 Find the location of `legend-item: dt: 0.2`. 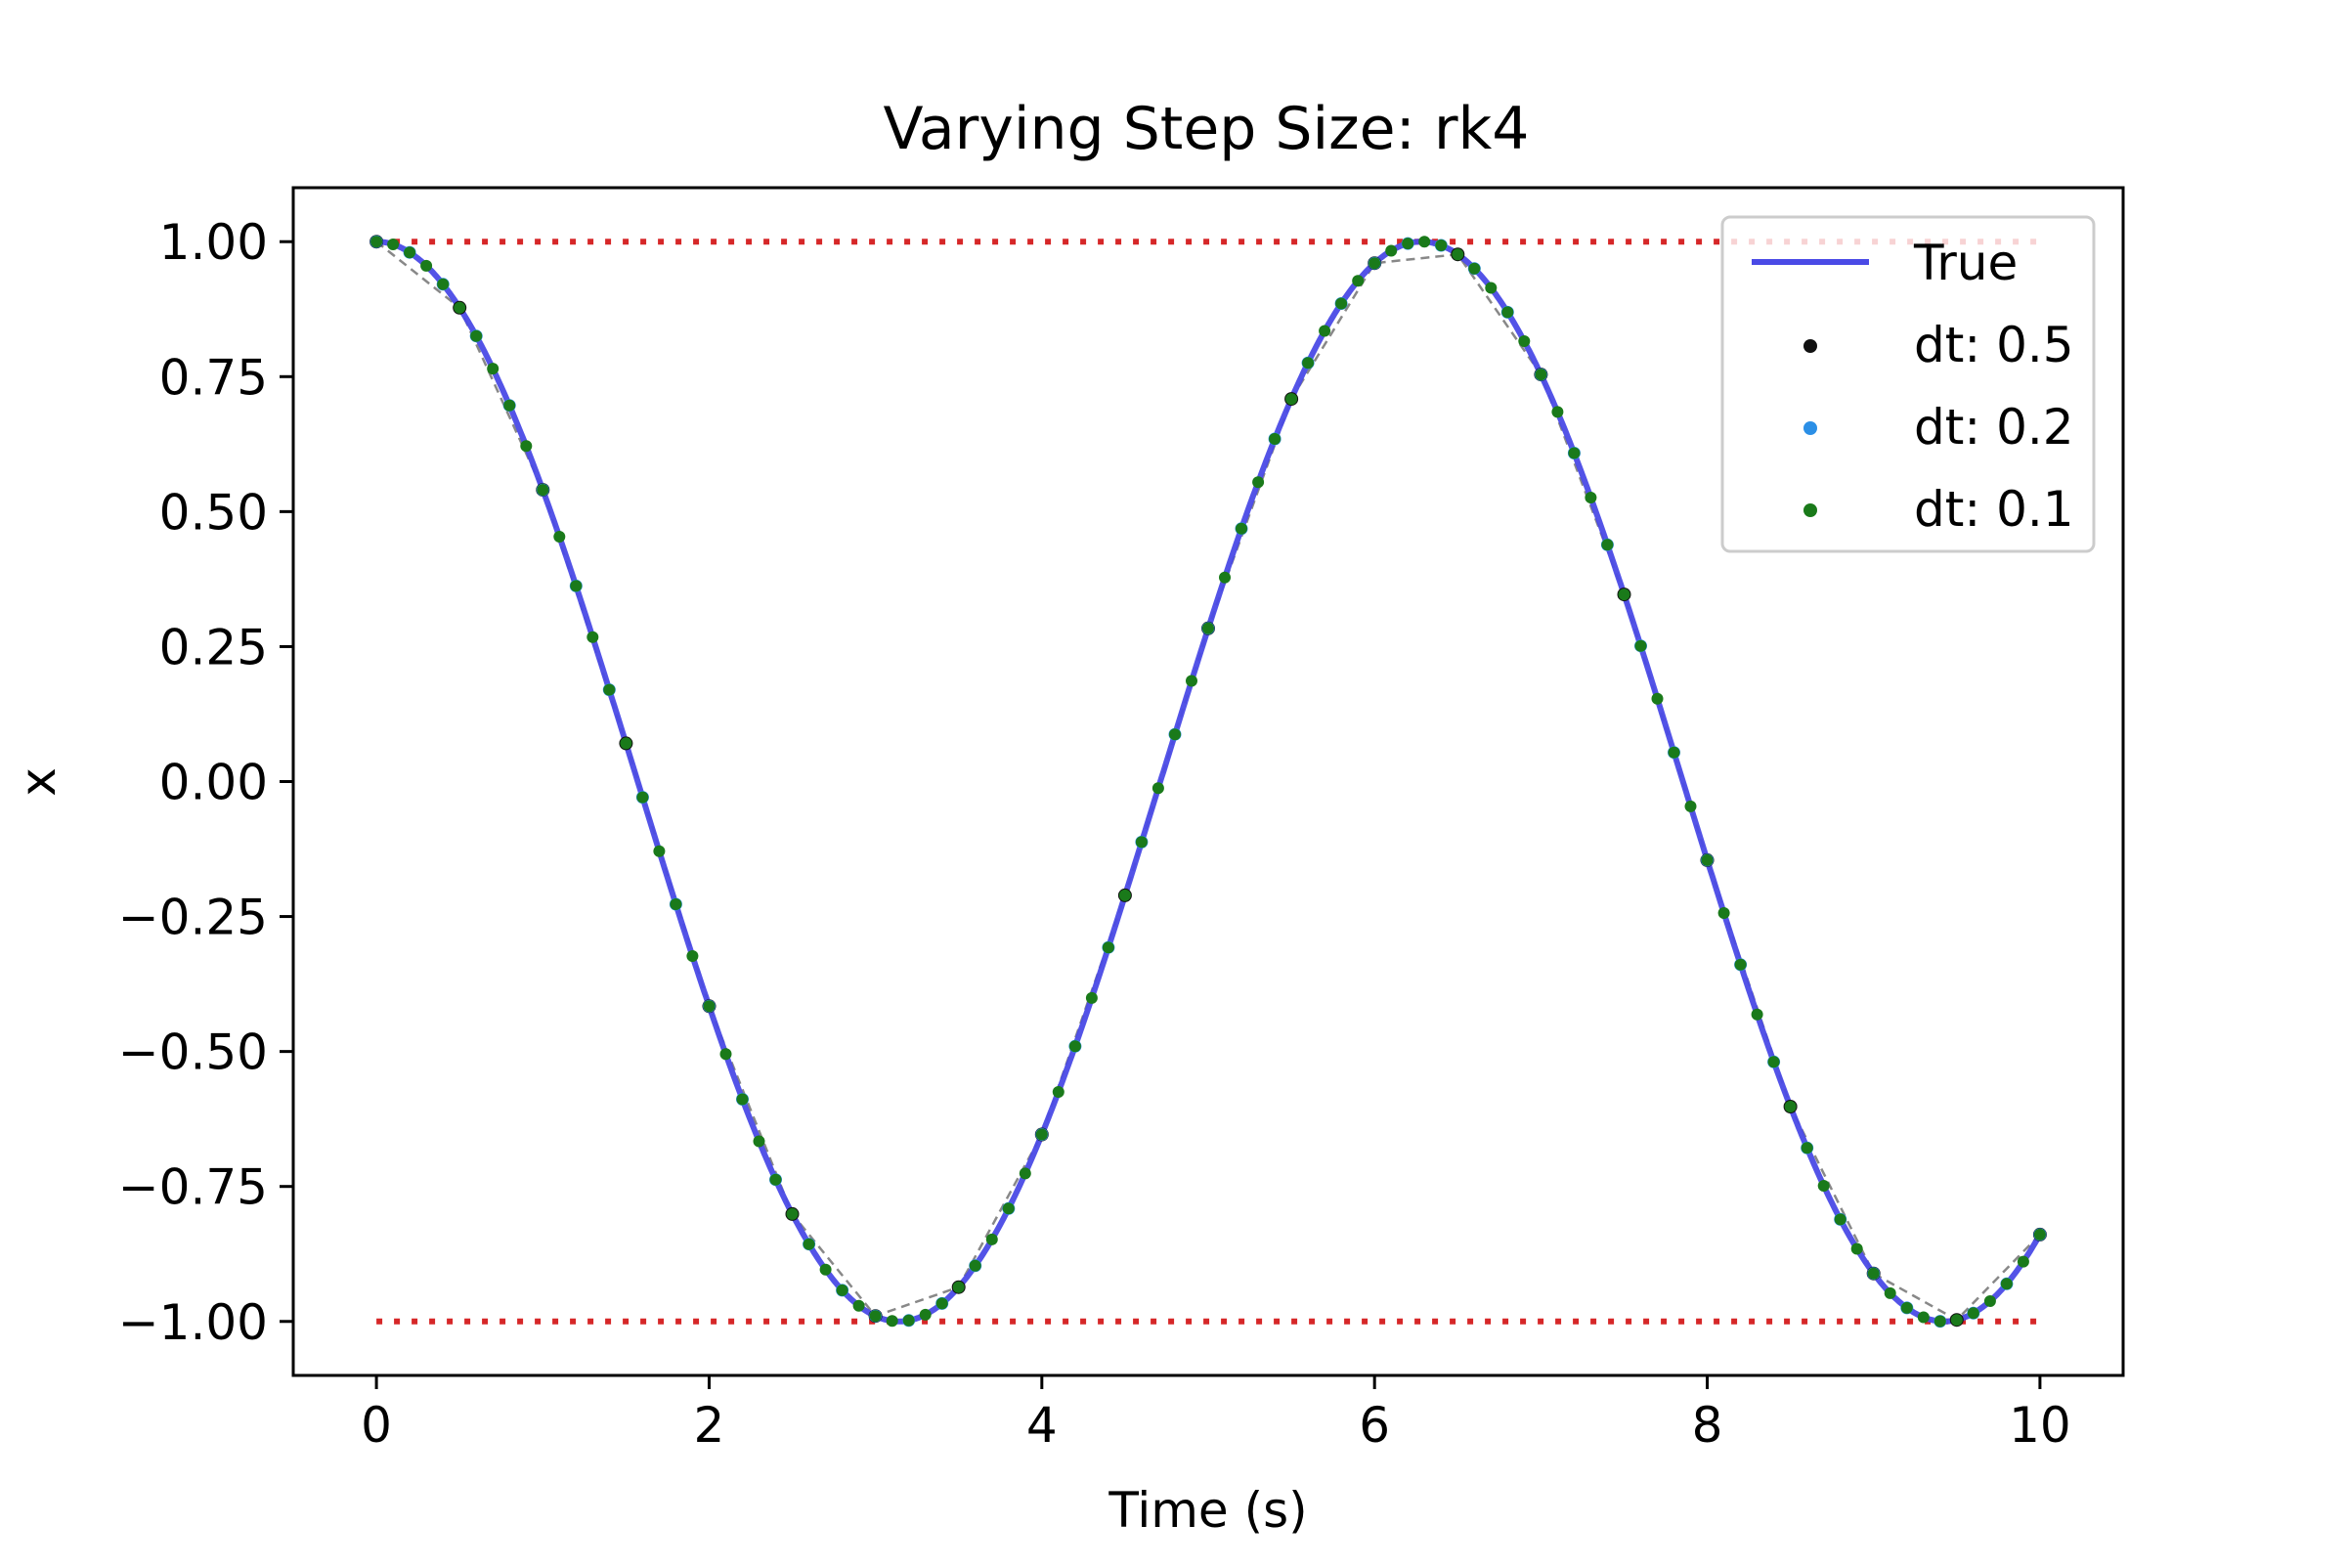

legend-item: dt: 0.2 is located at coordinates (1939, 427).